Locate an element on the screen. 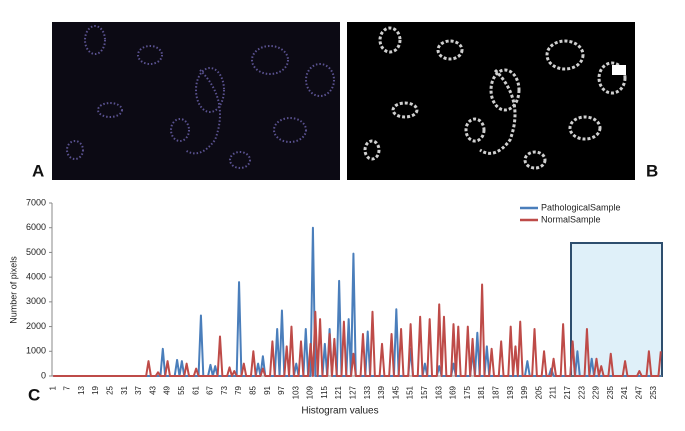 The height and width of the screenshot is (431, 685). y-tick-label: 7000 is located at coordinates (36, 202).